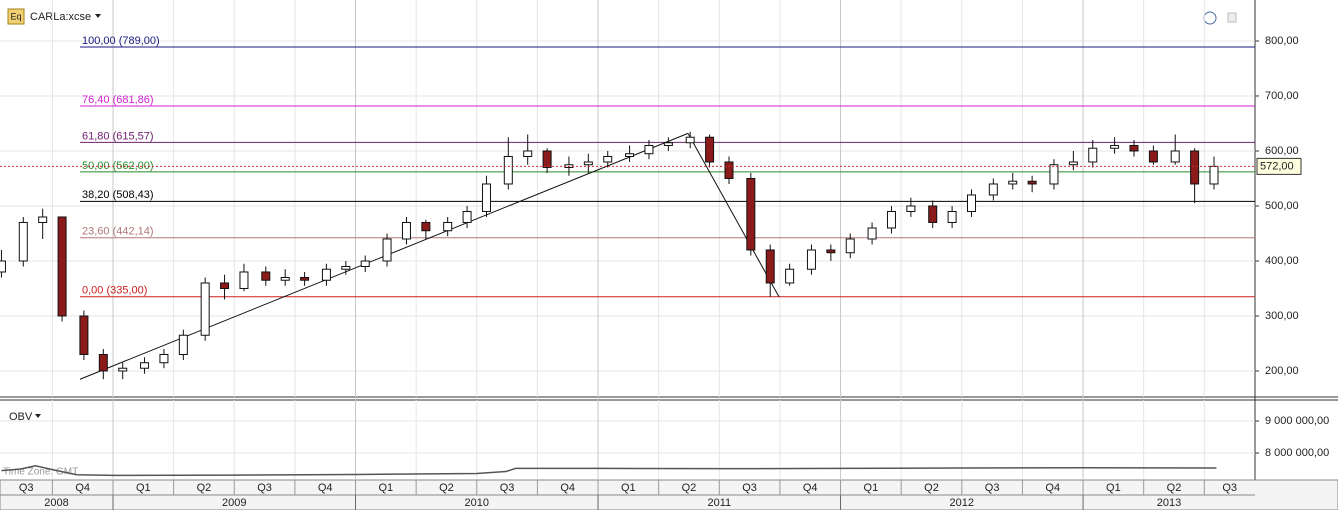 The width and height of the screenshot is (1338, 515). I want to click on icon, so click(16, 16).